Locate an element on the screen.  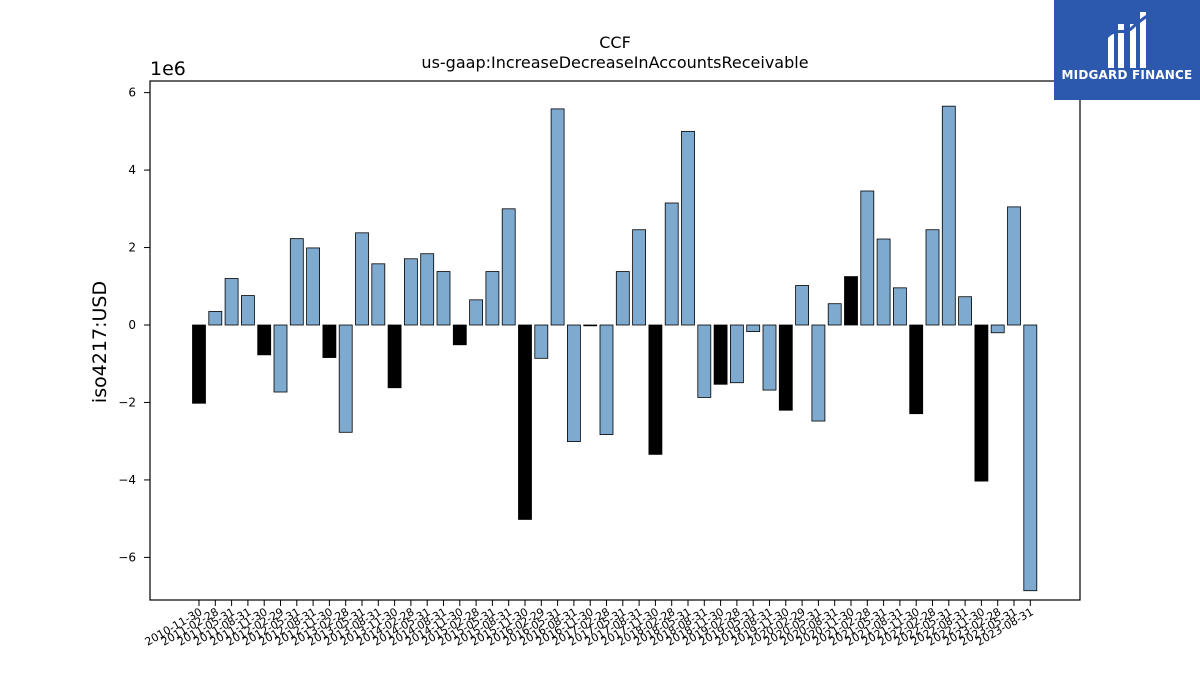
chart-title: CCF is located at coordinates (615, 42).